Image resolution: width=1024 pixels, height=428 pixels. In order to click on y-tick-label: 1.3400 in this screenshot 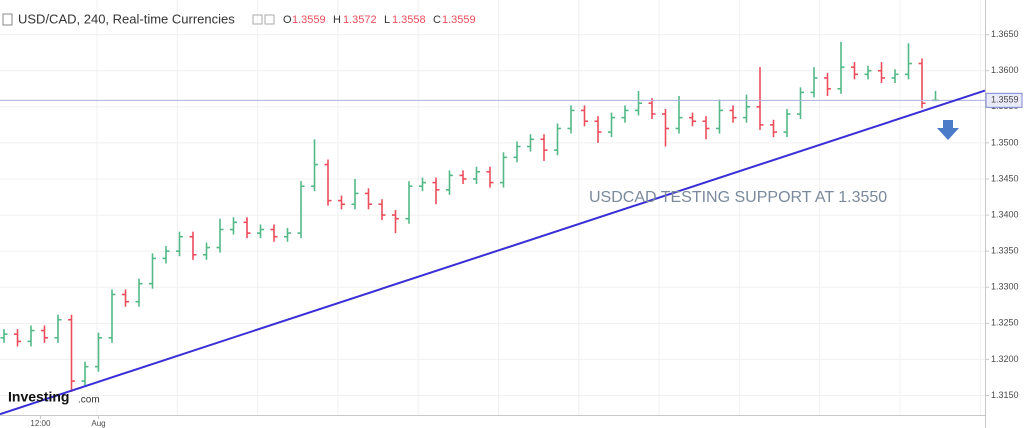, I will do `click(1005, 214)`.